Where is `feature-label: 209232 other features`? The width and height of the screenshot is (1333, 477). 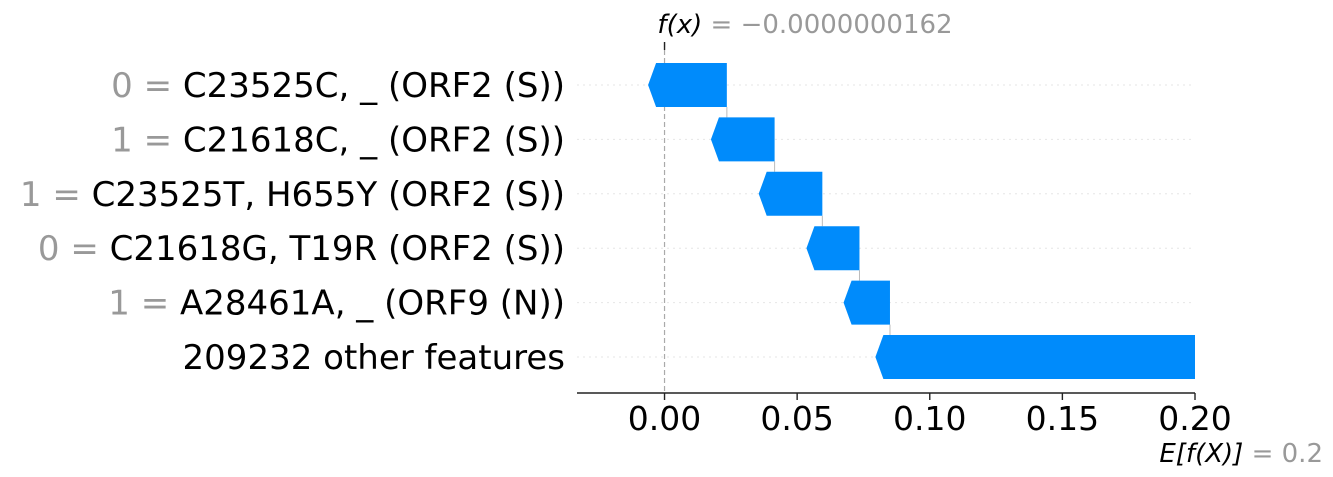
feature-label: 209232 other features is located at coordinates (374, 358).